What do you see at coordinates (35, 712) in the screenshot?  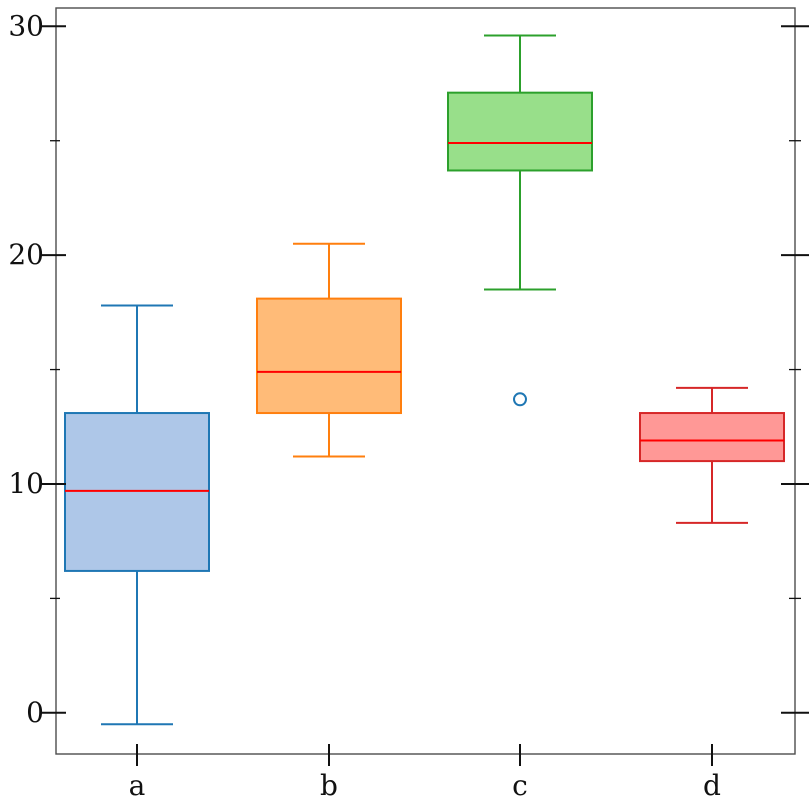 I see `y-tick-label: 0` at bounding box center [35, 712].